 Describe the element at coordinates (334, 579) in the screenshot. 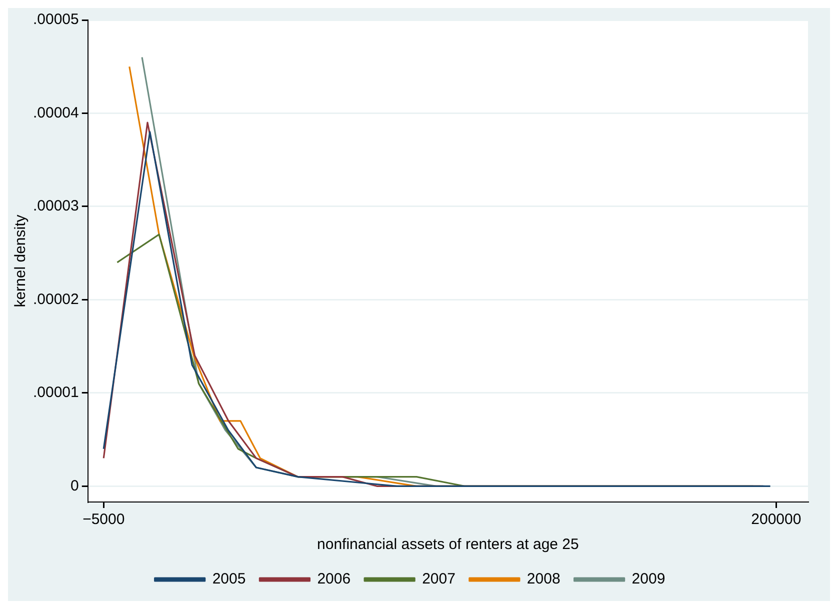

I see `legend-label: 2006` at that location.